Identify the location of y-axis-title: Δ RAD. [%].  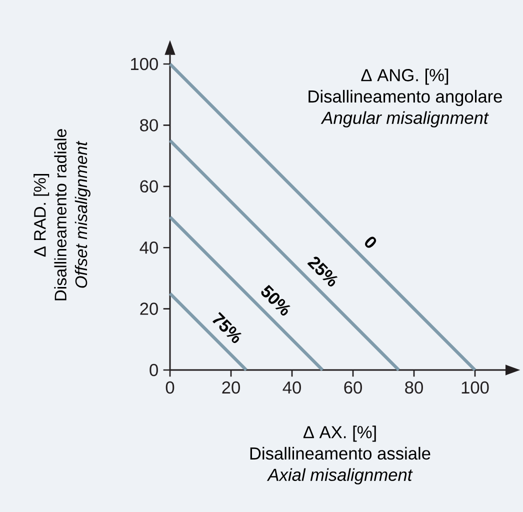
(42, 215).